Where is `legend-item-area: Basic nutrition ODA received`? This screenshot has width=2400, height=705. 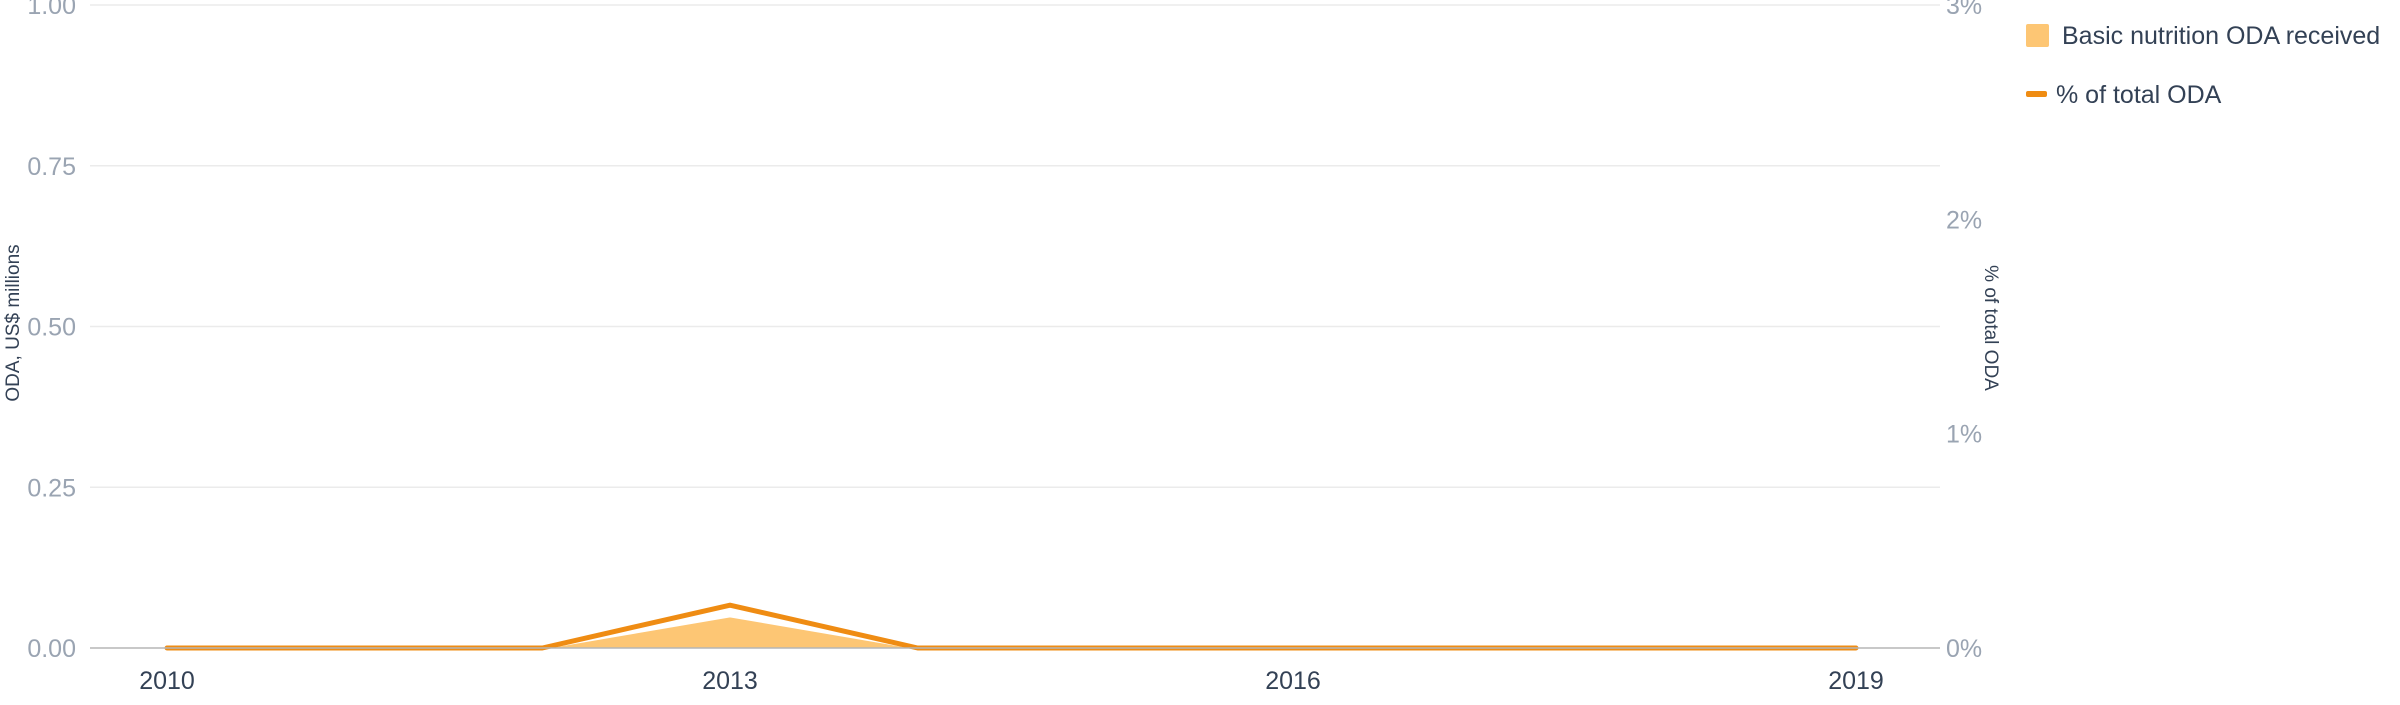
legend-item-area: Basic nutrition ODA received is located at coordinates (2203, 36).